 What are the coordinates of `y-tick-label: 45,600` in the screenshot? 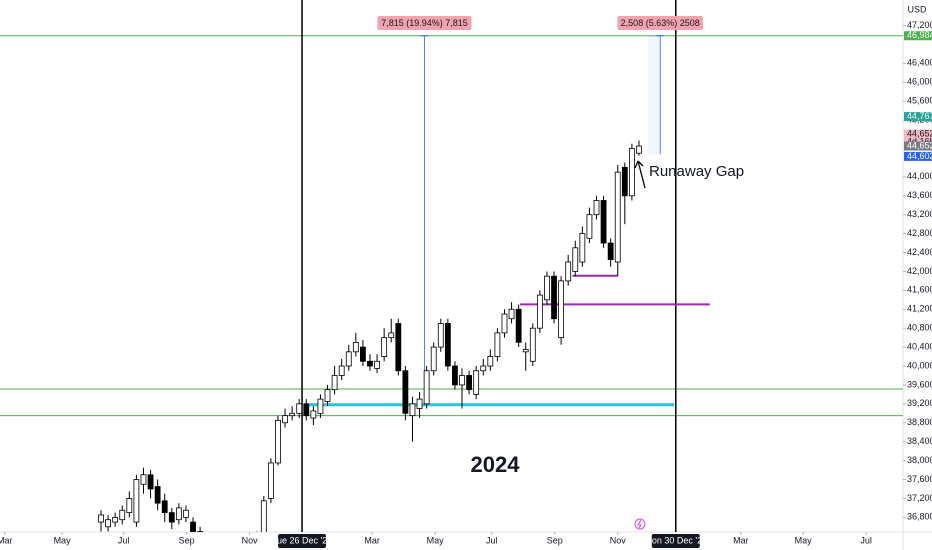 It's located at (919, 101).